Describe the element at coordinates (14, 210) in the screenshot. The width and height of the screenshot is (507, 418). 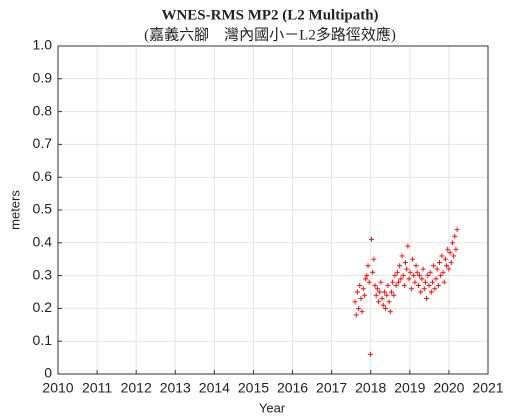
I see `y-axis-label: meters` at that location.